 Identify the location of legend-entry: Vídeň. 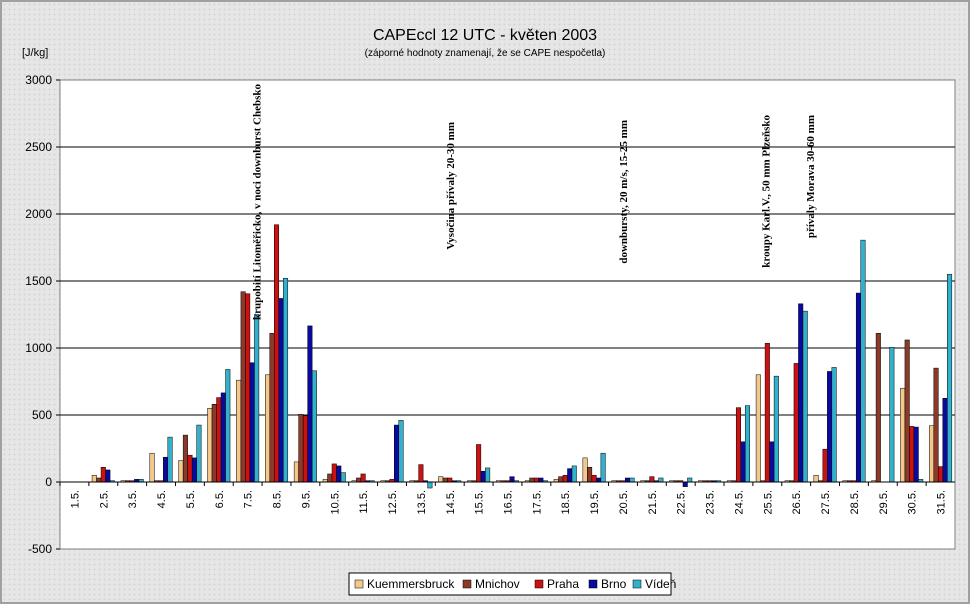
(660, 584).